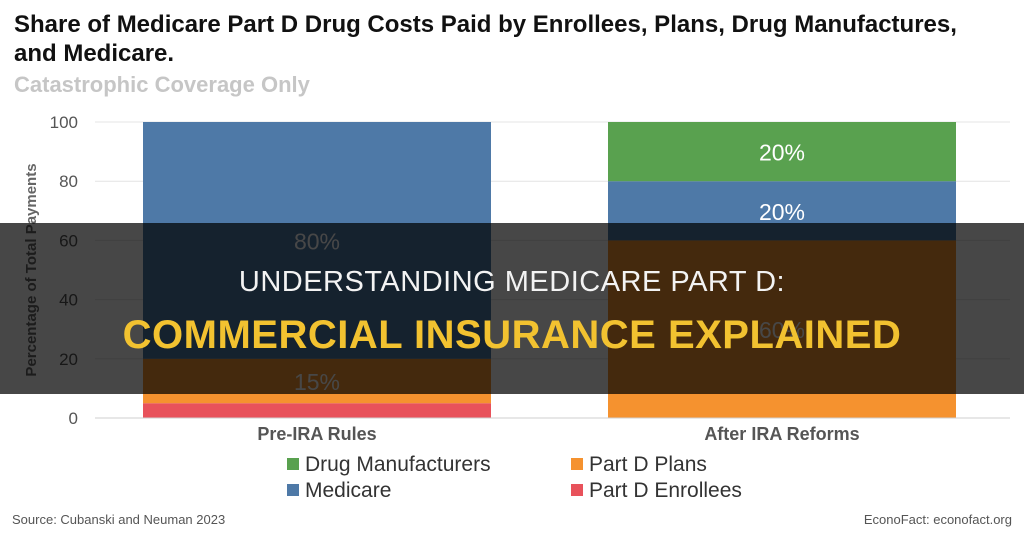 The height and width of the screenshot is (537, 1024). Describe the element at coordinates (398, 464) in the screenshot. I see `legend-label: Drug Manufacturers` at that location.